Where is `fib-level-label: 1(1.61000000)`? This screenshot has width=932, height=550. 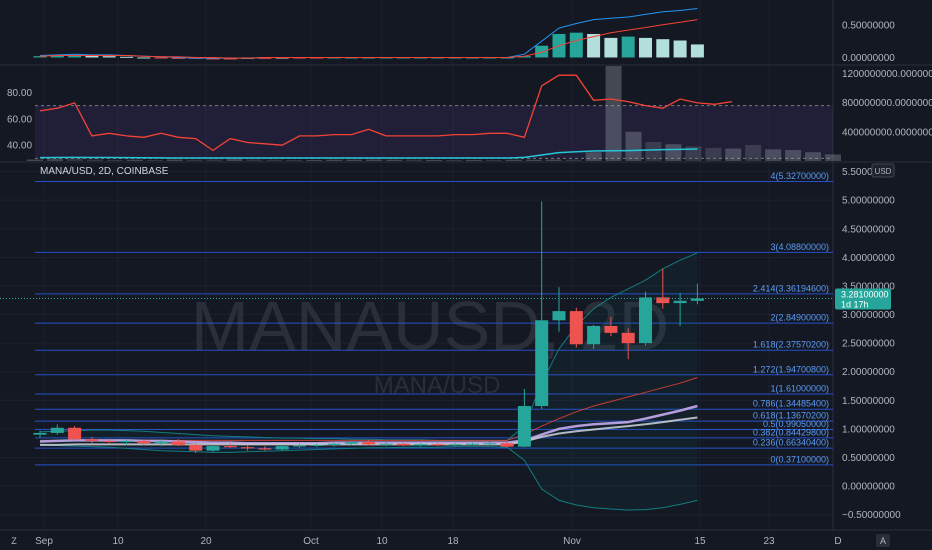
fib-level-label: 1(1.61000000) is located at coordinates (799, 389).